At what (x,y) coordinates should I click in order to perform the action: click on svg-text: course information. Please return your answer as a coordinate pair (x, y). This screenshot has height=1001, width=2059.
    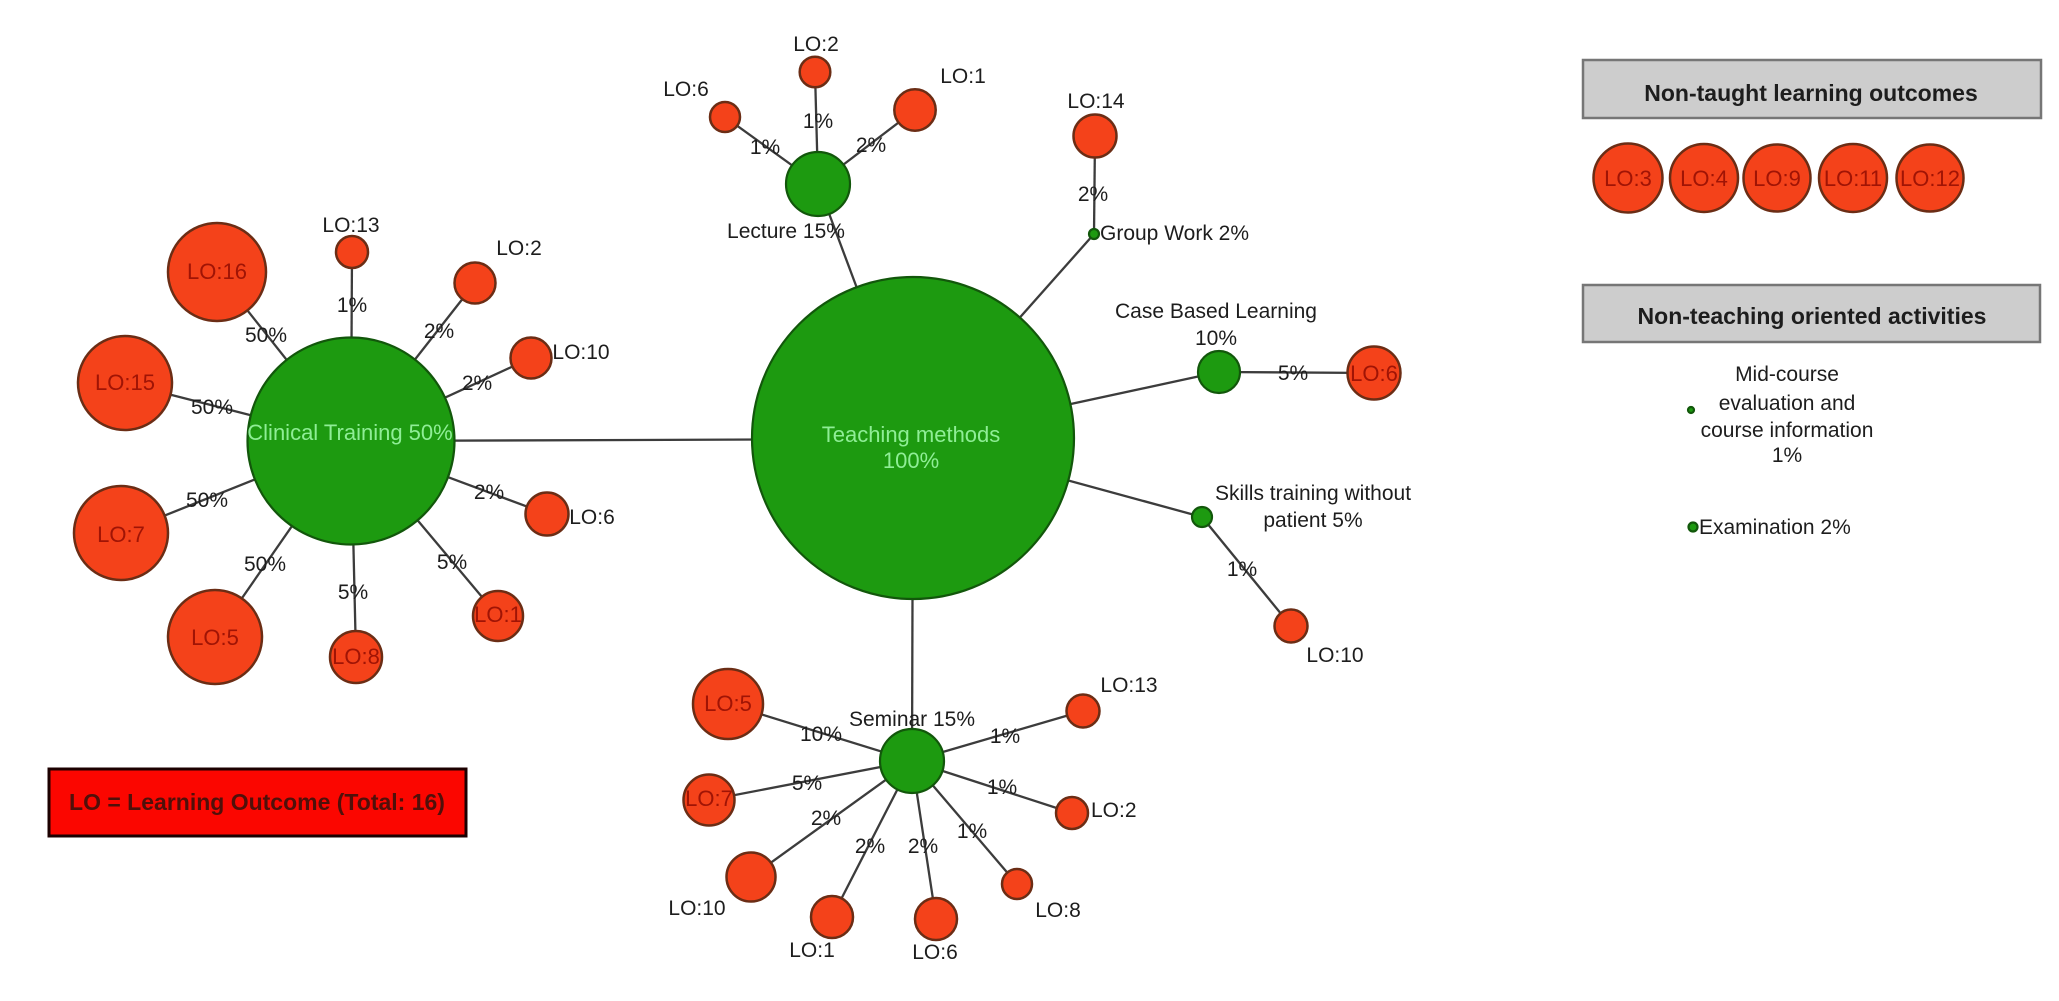
    Looking at the image, I should click on (1787, 430).